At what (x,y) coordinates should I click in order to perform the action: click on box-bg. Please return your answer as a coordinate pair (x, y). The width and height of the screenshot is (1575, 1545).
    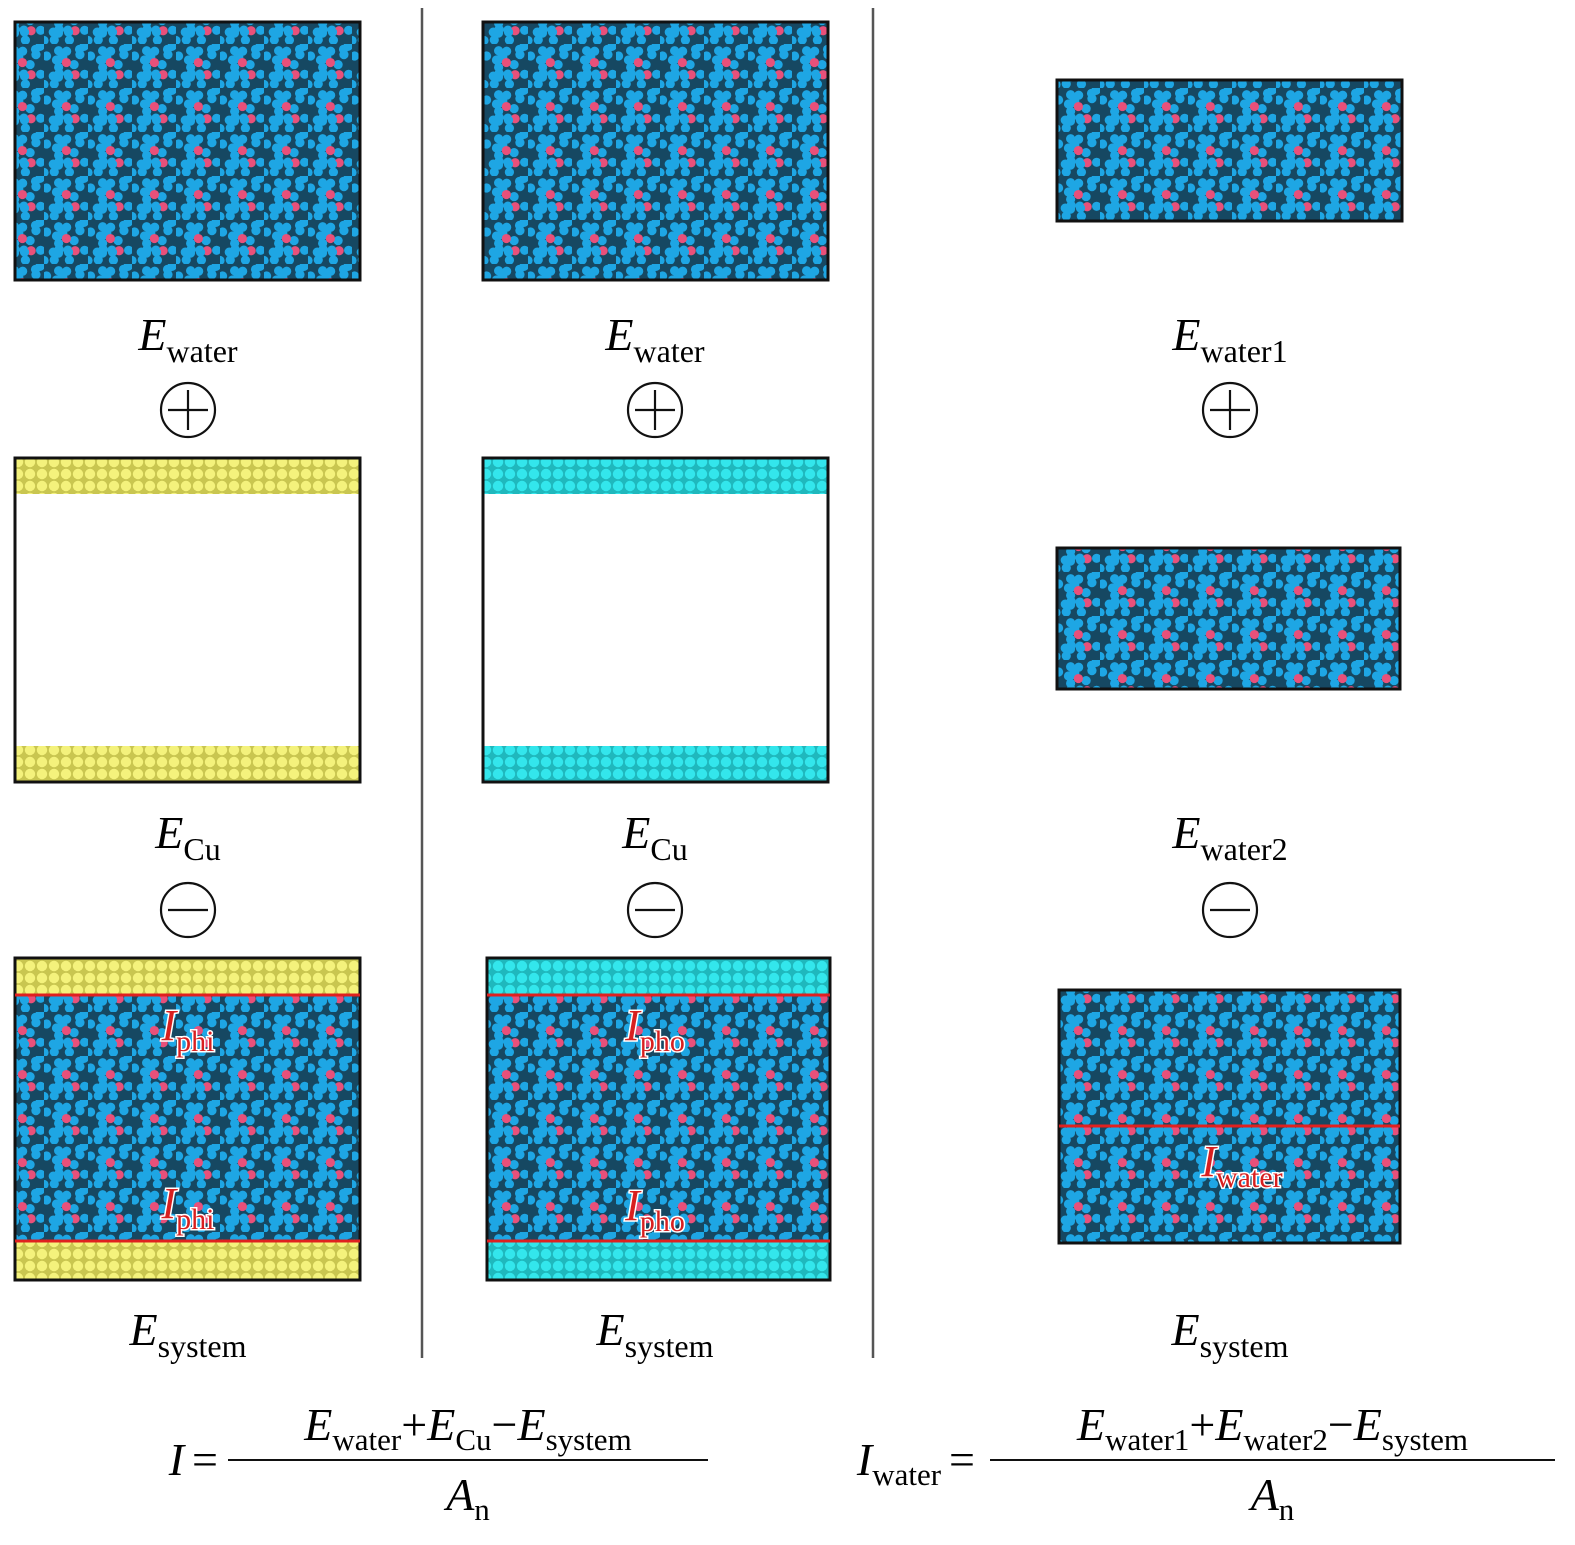
    Looking at the image, I should click on (187, 620).